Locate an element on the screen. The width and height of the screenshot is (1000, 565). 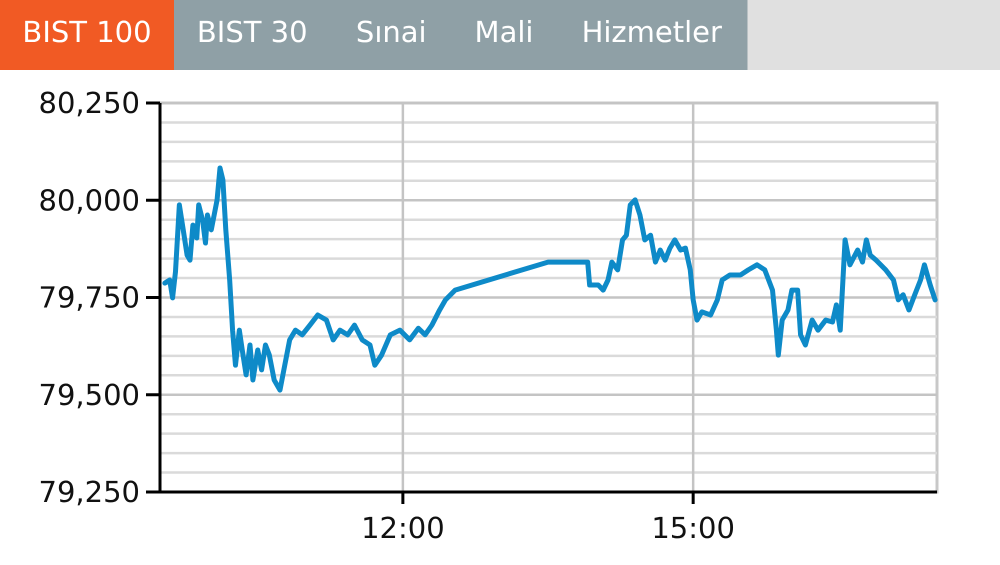
y-tick-label: 80,250 is located at coordinates (89, 103).